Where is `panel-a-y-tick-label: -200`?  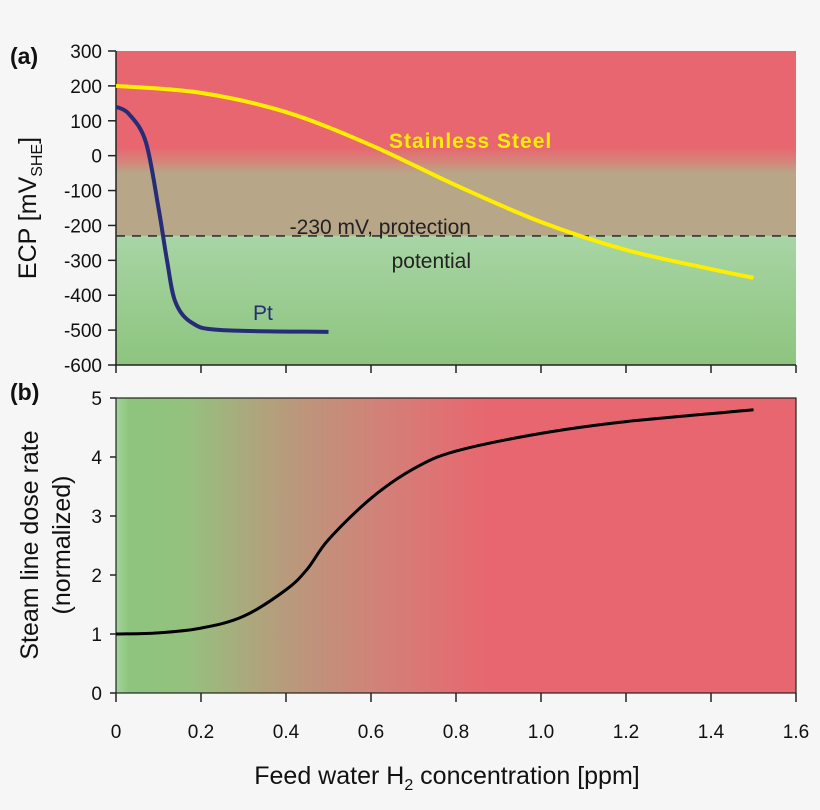 panel-a-y-tick-label: -200 is located at coordinates (83, 226).